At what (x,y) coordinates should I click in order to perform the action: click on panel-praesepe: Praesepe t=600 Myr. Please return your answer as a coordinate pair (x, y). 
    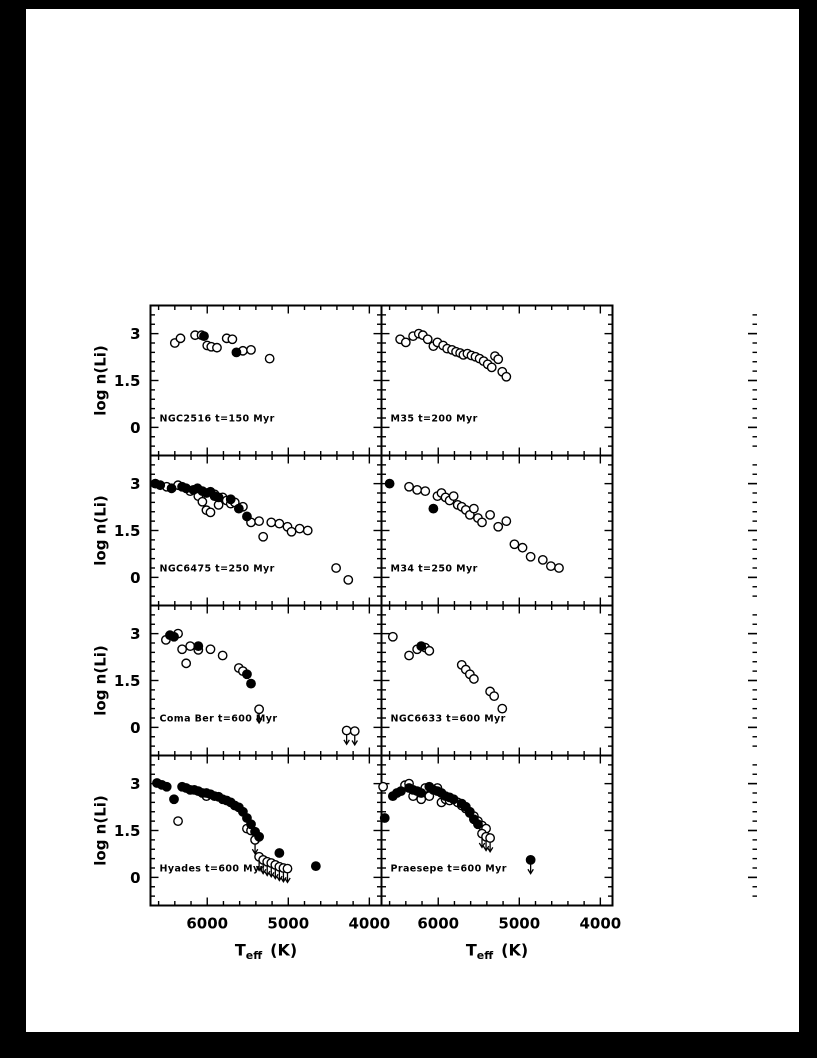
    Looking at the image, I should click on (496, 830).